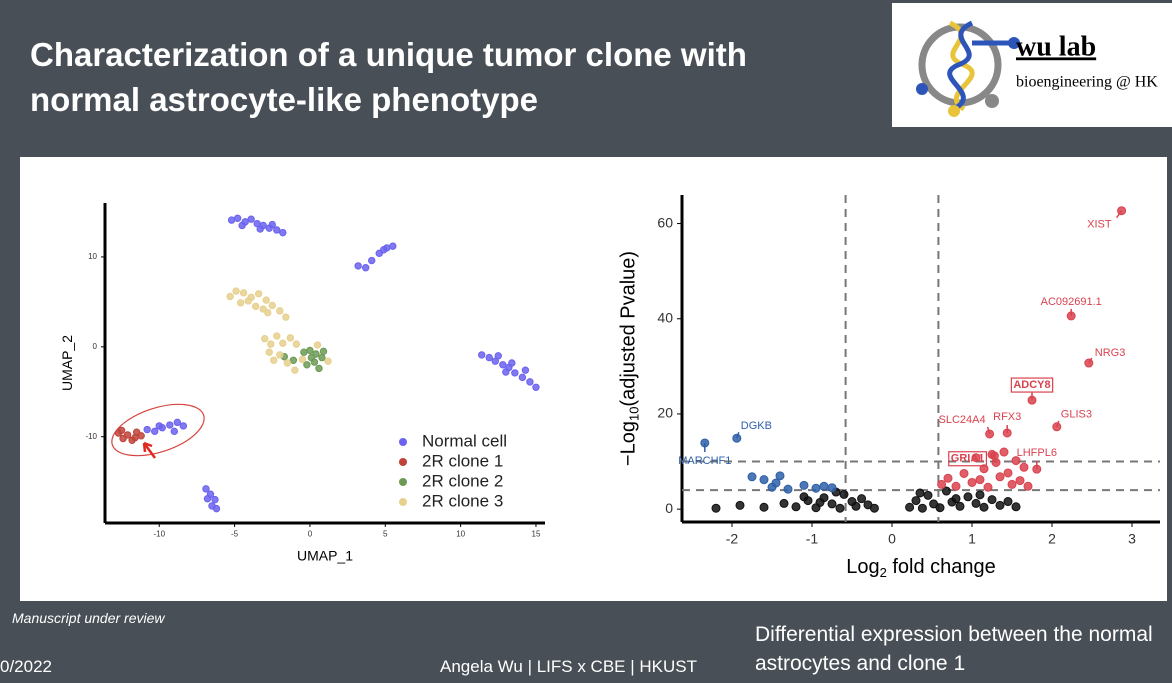 The height and width of the screenshot is (683, 1172). I want to click on x-tick-label: -2, so click(732, 538).